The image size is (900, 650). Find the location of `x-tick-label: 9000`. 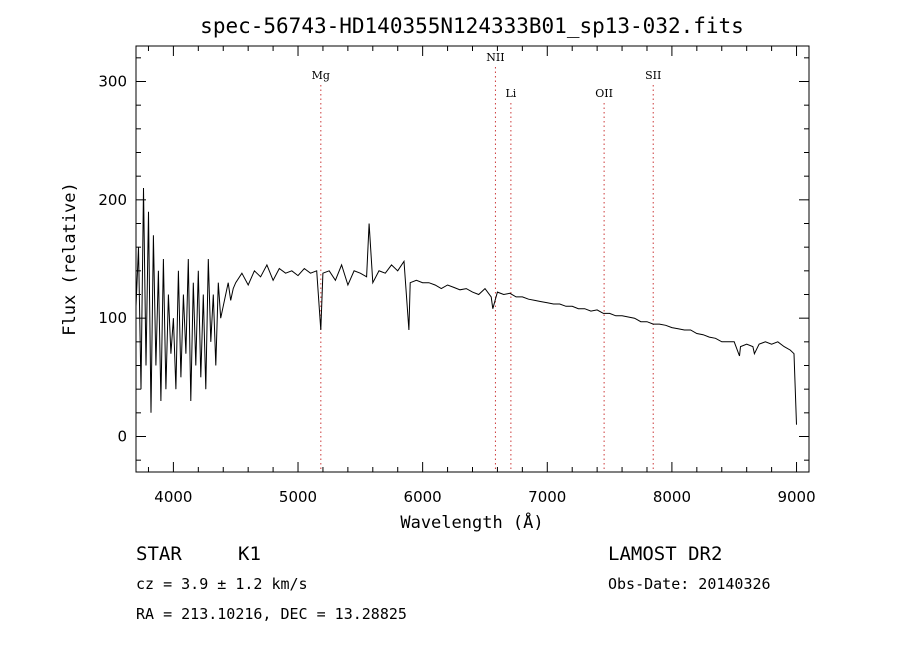

x-tick-label: 9000 is located at coordinates (796, 497).